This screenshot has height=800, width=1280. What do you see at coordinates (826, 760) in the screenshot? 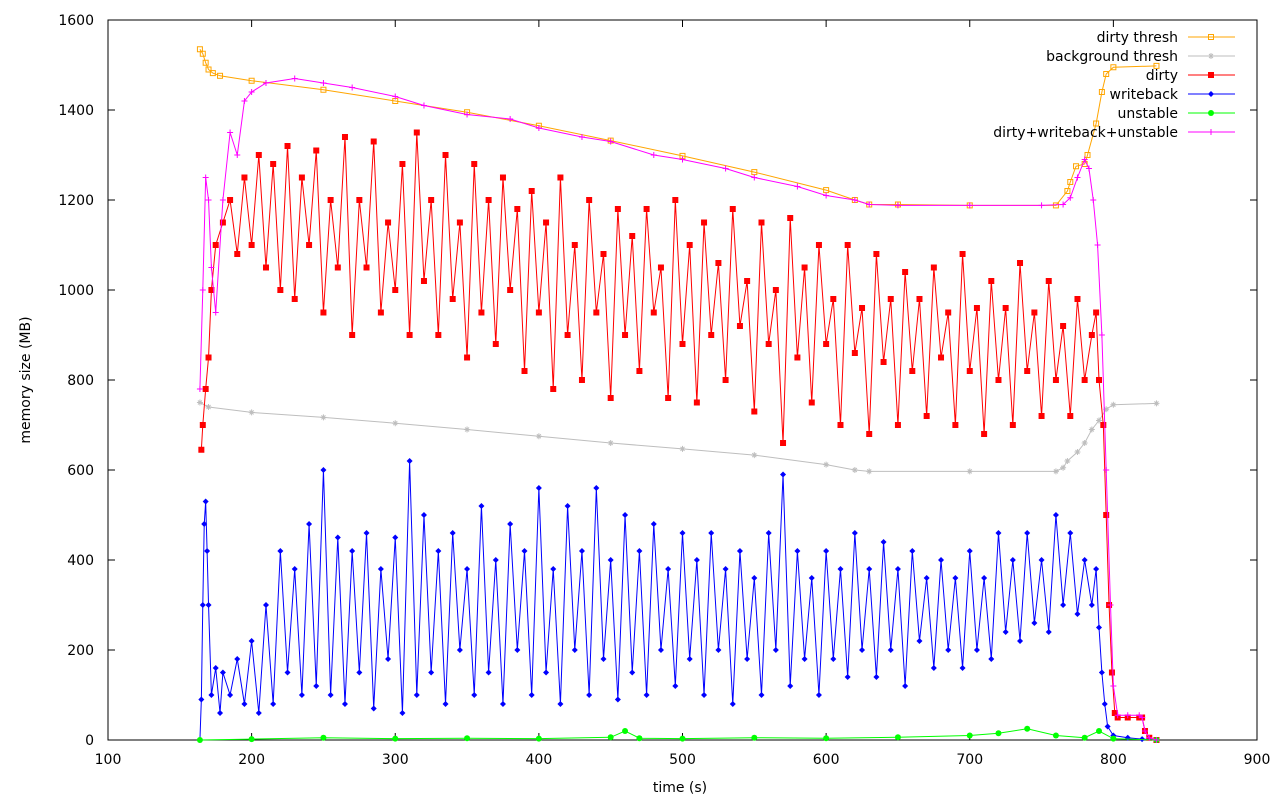
I see `x-tick-label: 600` at bounding box center [826, 760].